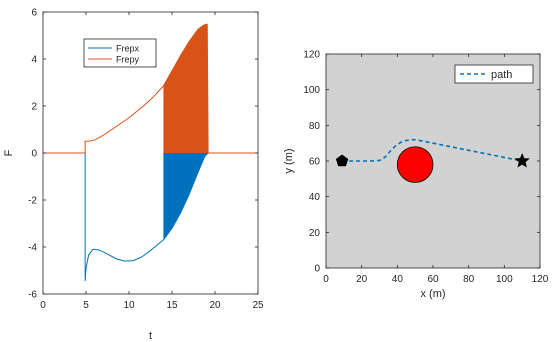  What do you see at coordinates (32, 248) in the screenshot?
I see `y-tick-label: -4` at bounding box center [32, 248].